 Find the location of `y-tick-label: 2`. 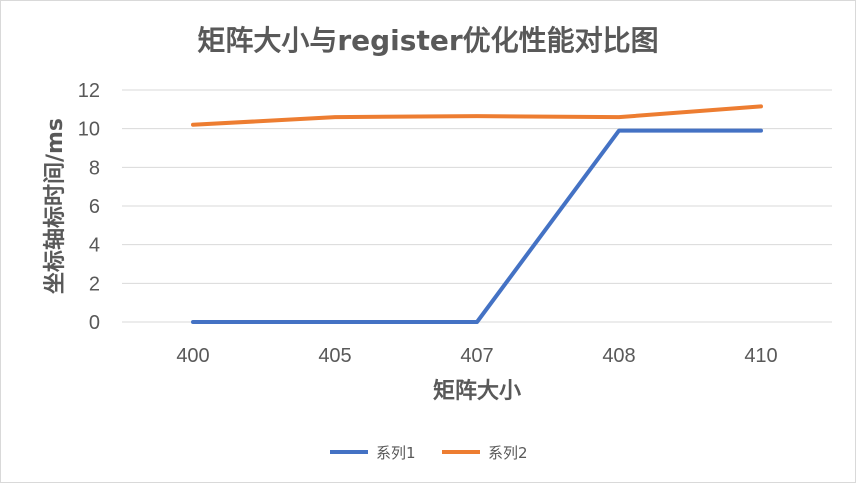

y-tick-label: 2 is located at coordinates (94, 284).